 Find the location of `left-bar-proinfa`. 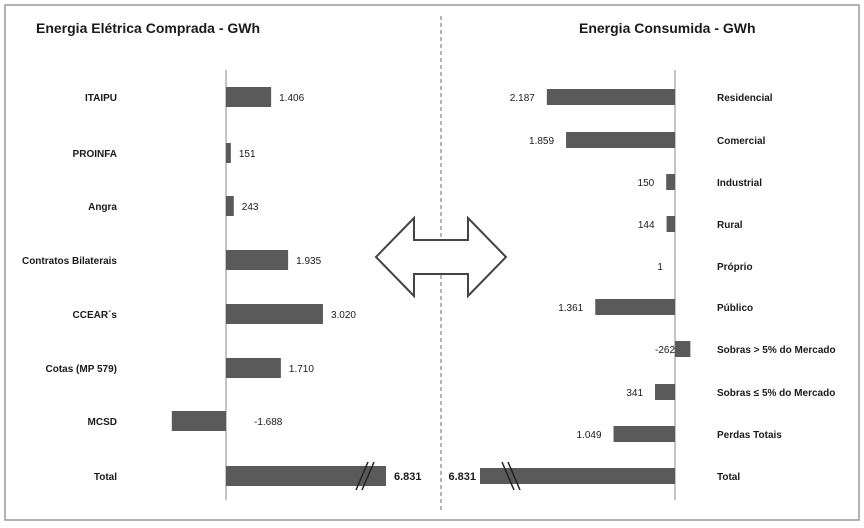

left-bar-proinfa is located at coordinates (228, 153).